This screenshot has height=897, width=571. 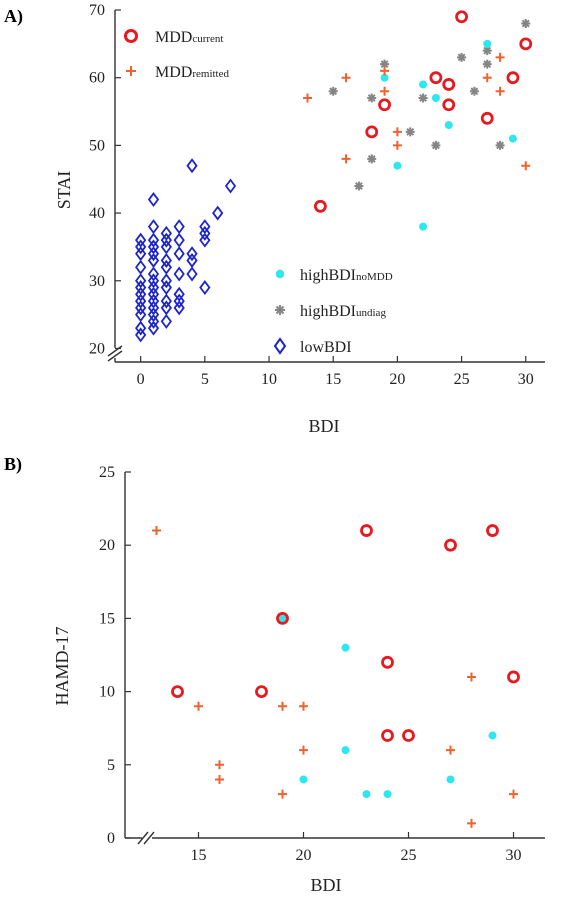 What do you see at coordinates (107, 618) in the screenshot?
I see `panel-b-y-tick-label: 15` at bounding box center [107, 618].